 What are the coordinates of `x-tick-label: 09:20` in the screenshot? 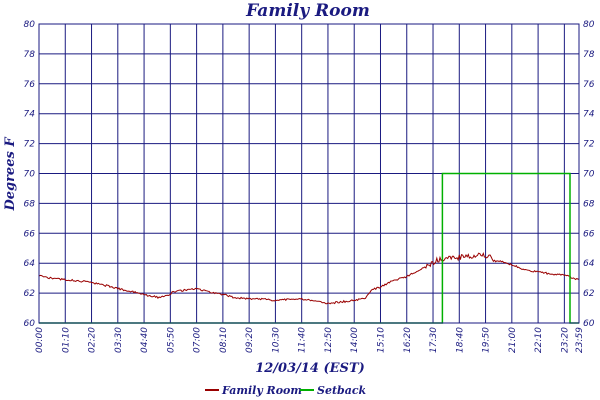 It's located at (250, 340).